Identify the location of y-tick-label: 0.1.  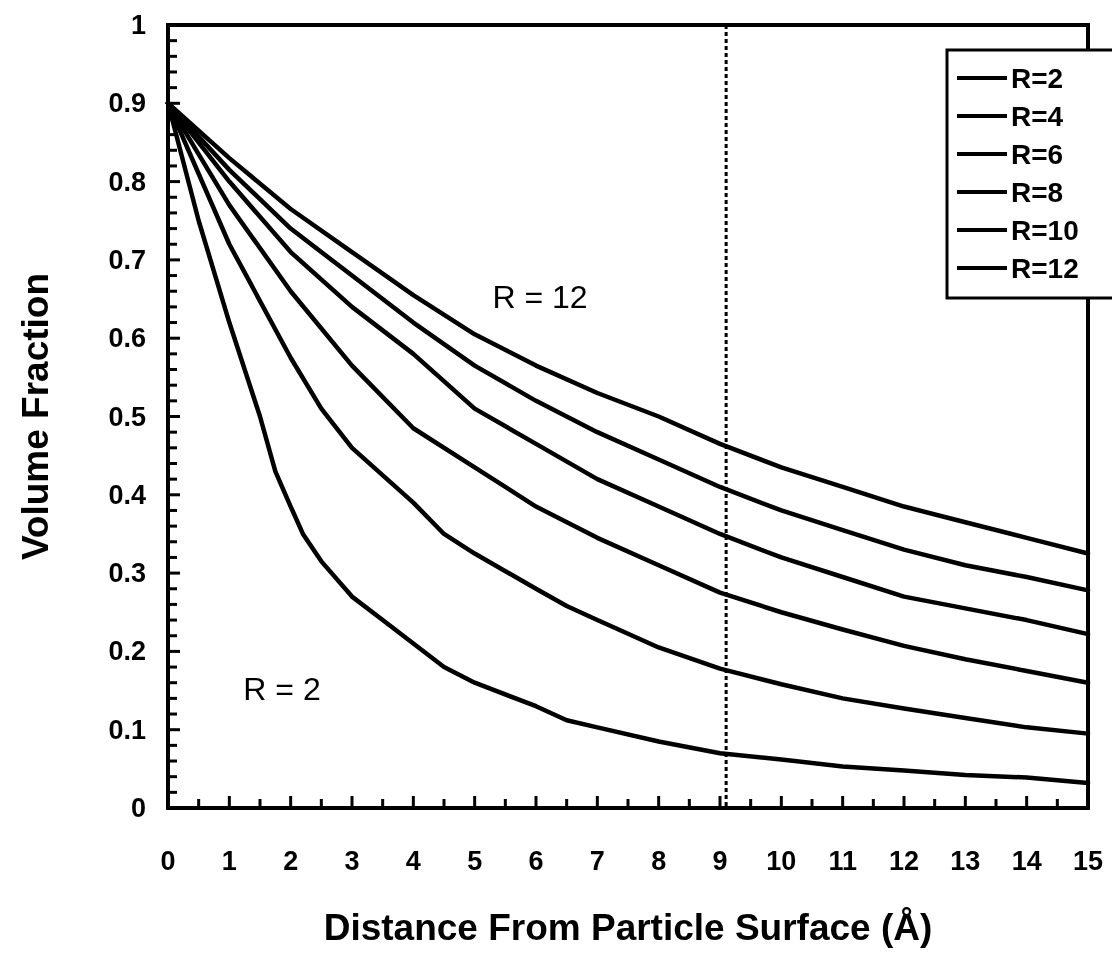
(127, 729).